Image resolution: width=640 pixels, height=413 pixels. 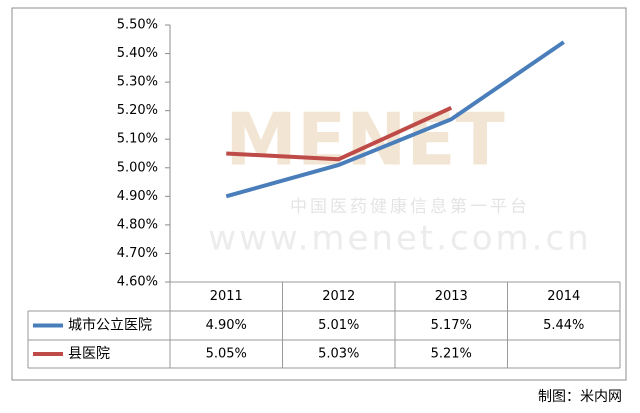 I want to click on y-tick-label: 5.40%, so click(x=137, y=53).